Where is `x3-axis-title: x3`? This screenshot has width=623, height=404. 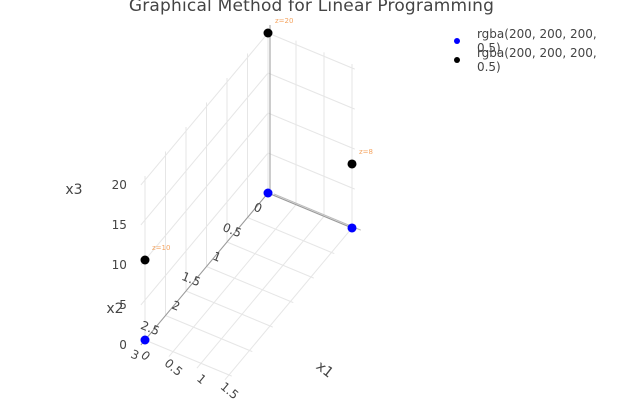
x3-axis-title: x3 is located at coordinates (73, 190).